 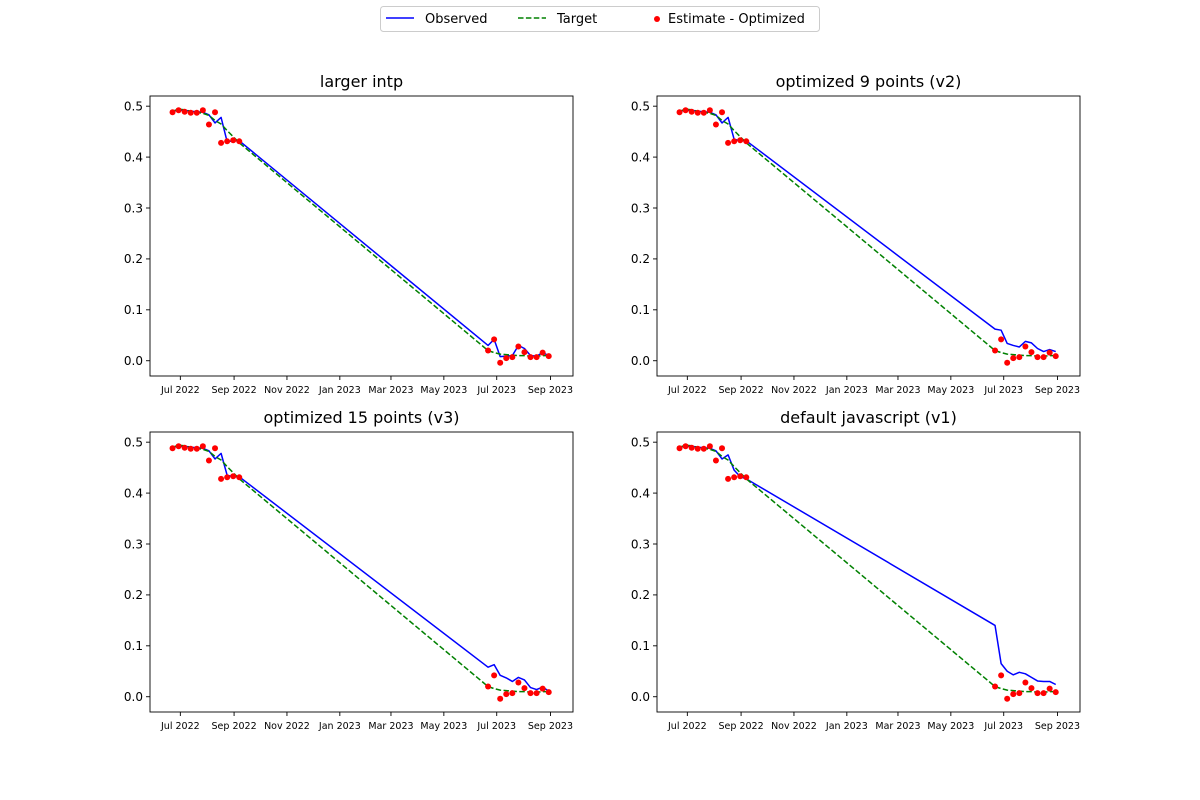 What do you see at coordinates (133, 697) in the screenshot?
I see `y-tick-label: 0.0` at bounding box center [133, 697].